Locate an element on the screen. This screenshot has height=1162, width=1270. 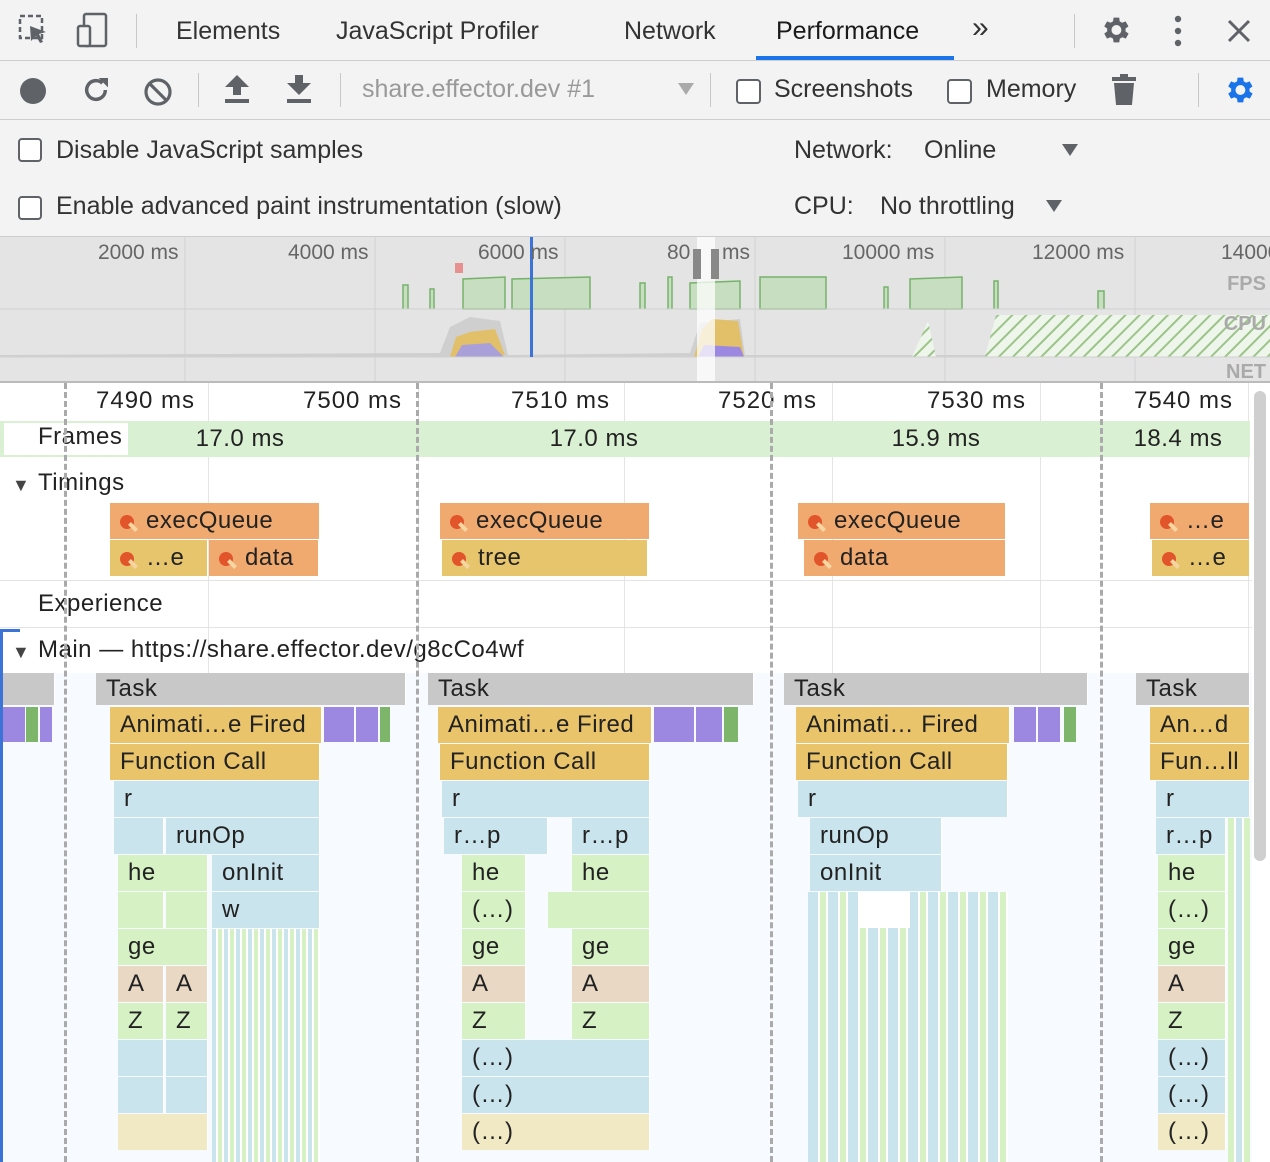
kebab-menu-icon is located at coordinates (1178, 31).